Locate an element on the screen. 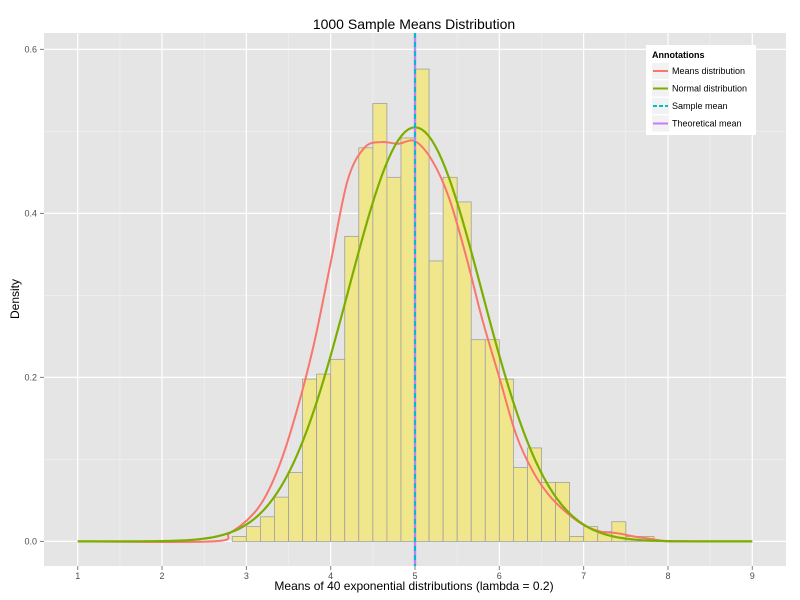  x-tick-label: 7 is located at coordinates (583, 576).